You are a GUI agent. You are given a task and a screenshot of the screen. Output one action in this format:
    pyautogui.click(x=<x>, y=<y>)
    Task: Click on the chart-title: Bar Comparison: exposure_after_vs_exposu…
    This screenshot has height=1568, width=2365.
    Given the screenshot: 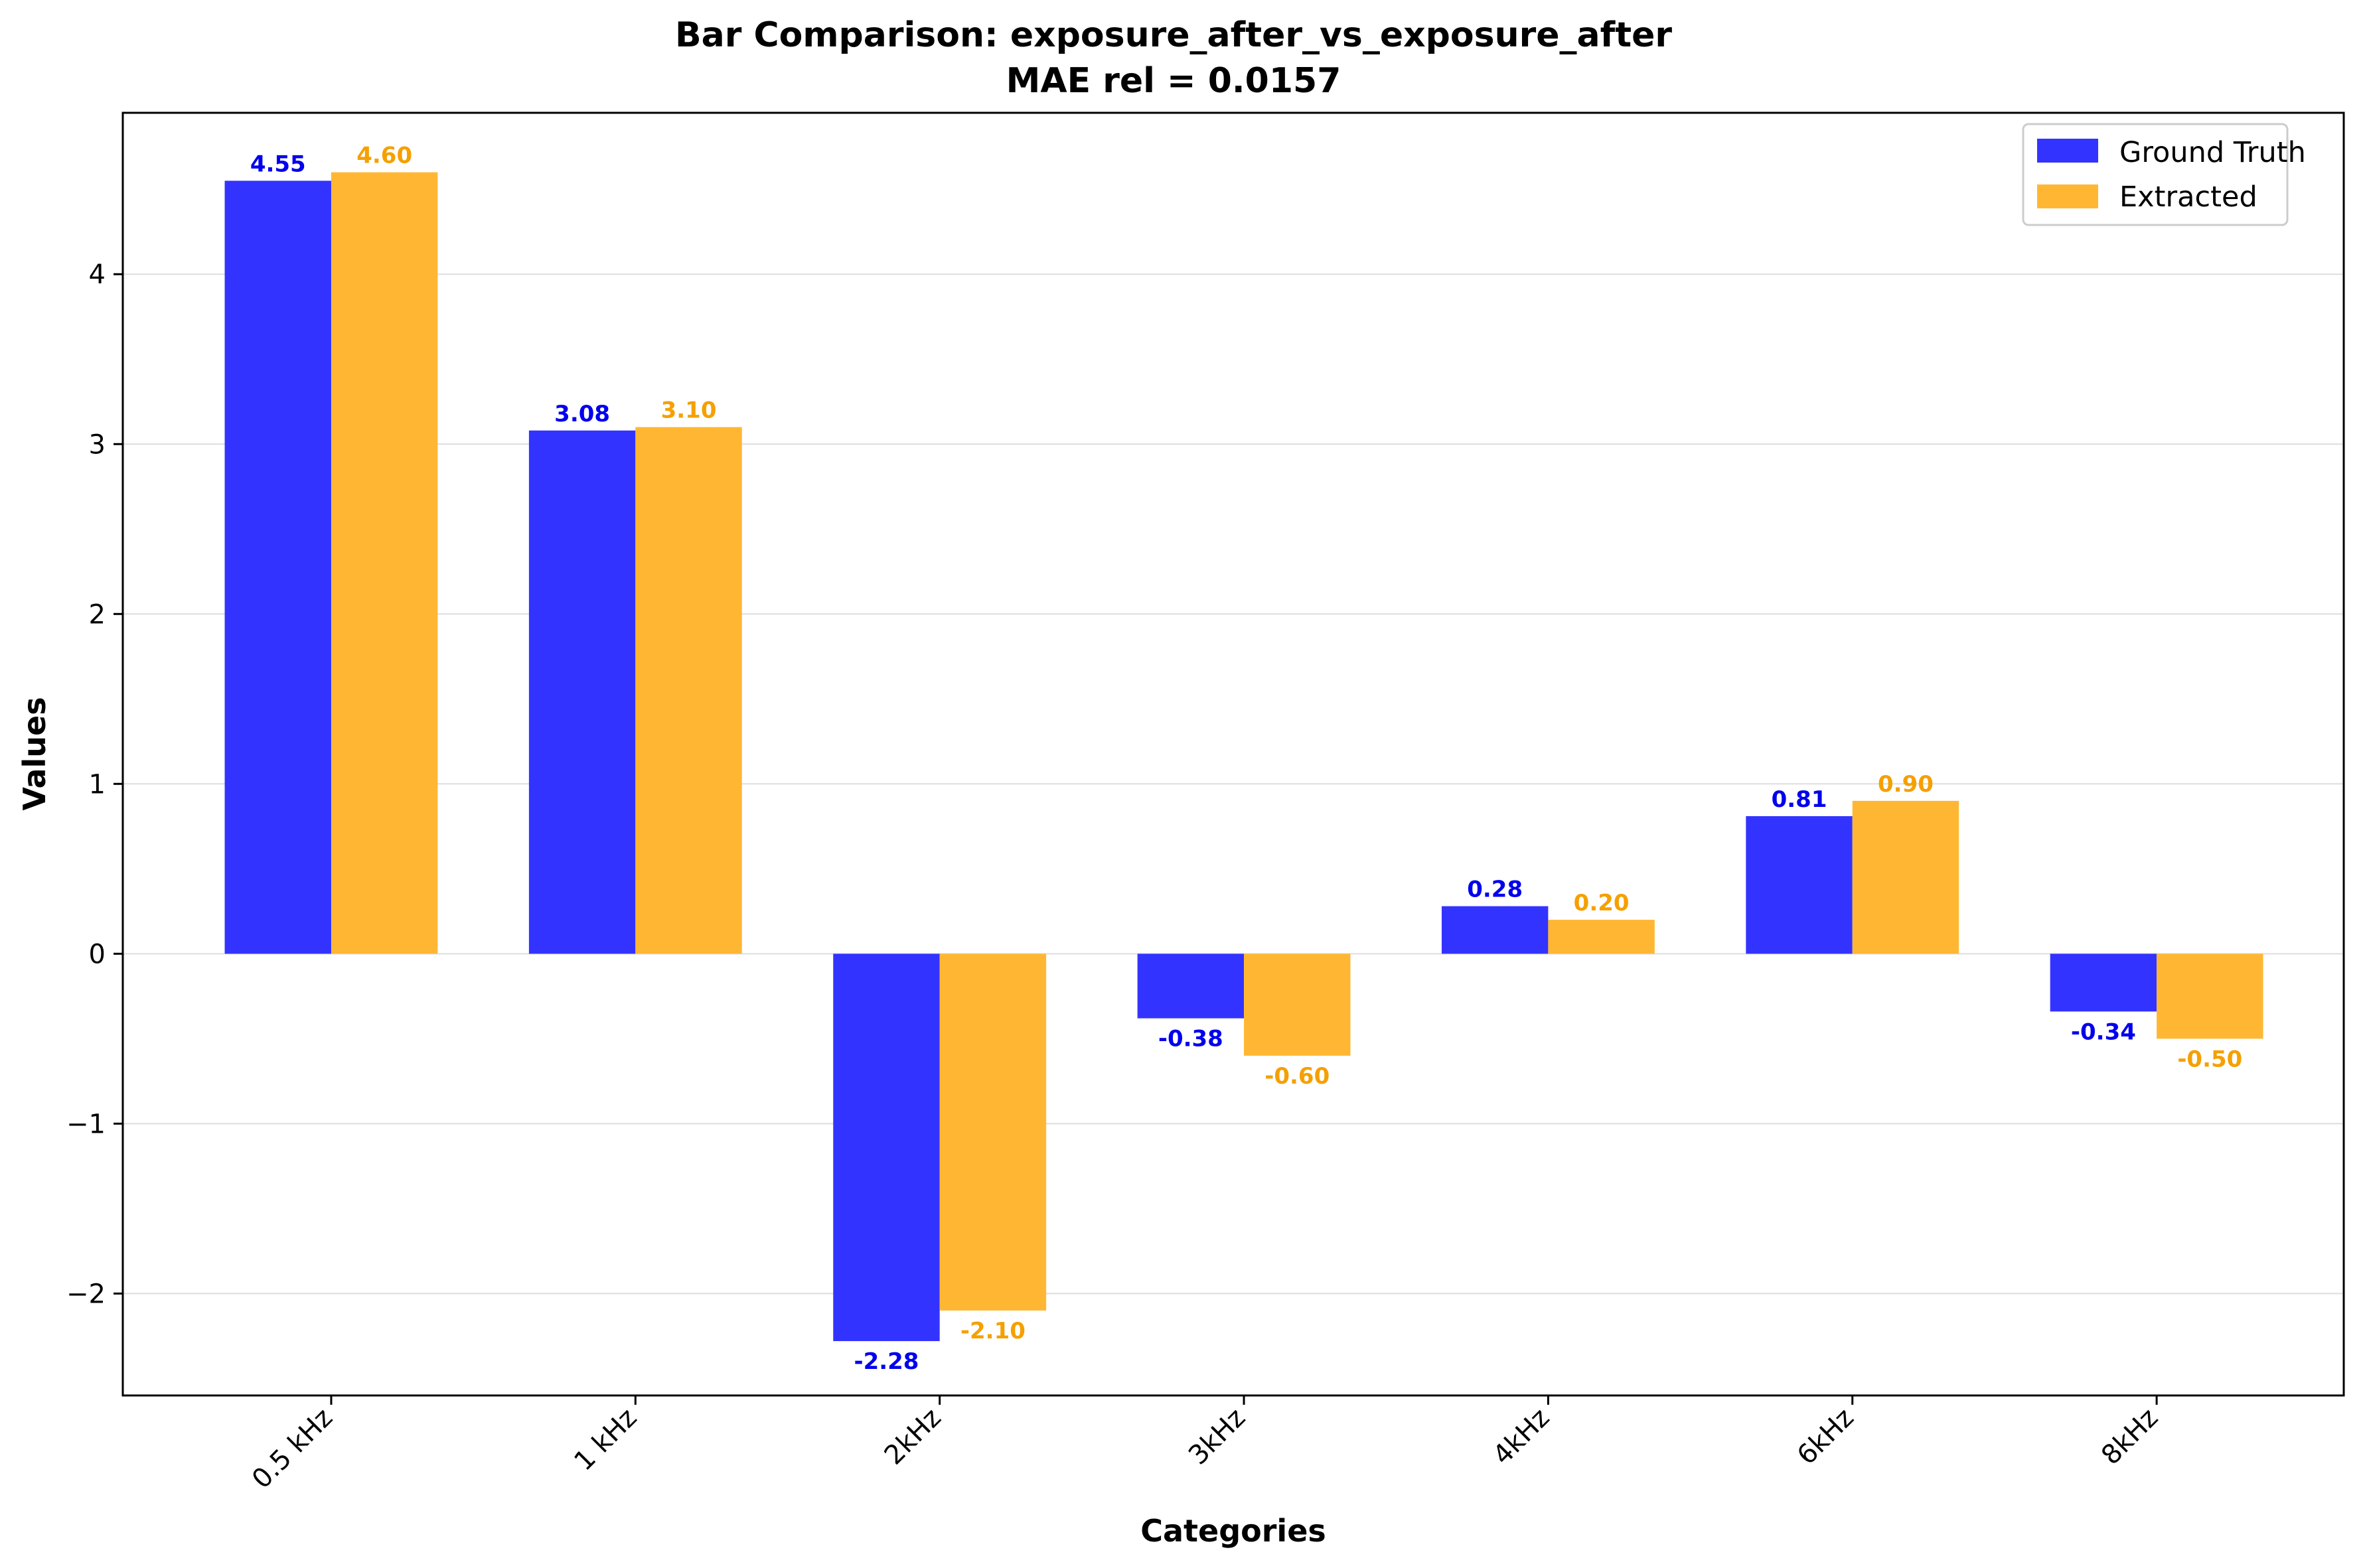 What is the action you would take?
    pyautogui.click(x=1173, y=35)
    